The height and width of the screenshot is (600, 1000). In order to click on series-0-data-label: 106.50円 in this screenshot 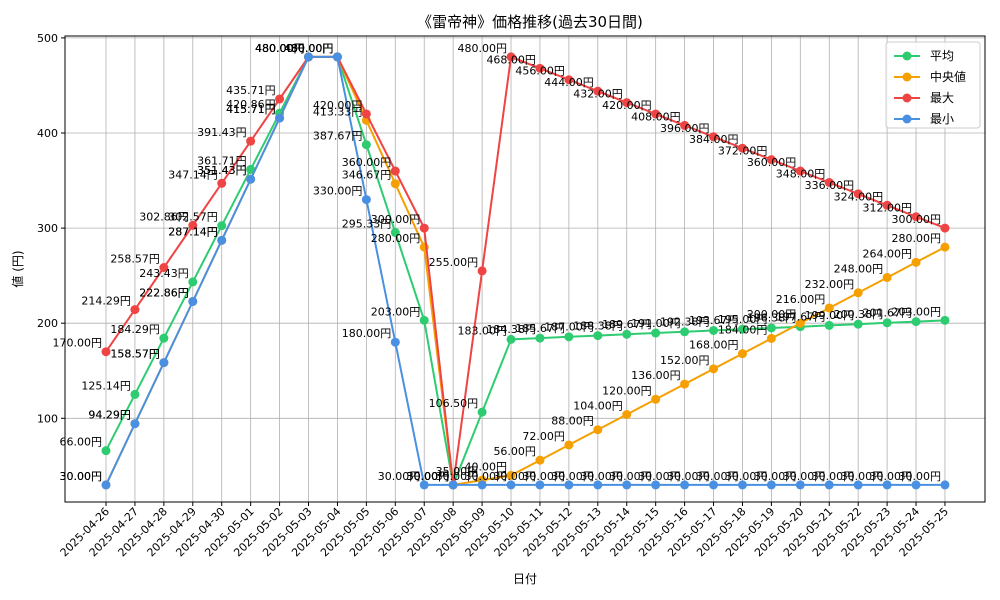, I will do `click(454, 403)`.